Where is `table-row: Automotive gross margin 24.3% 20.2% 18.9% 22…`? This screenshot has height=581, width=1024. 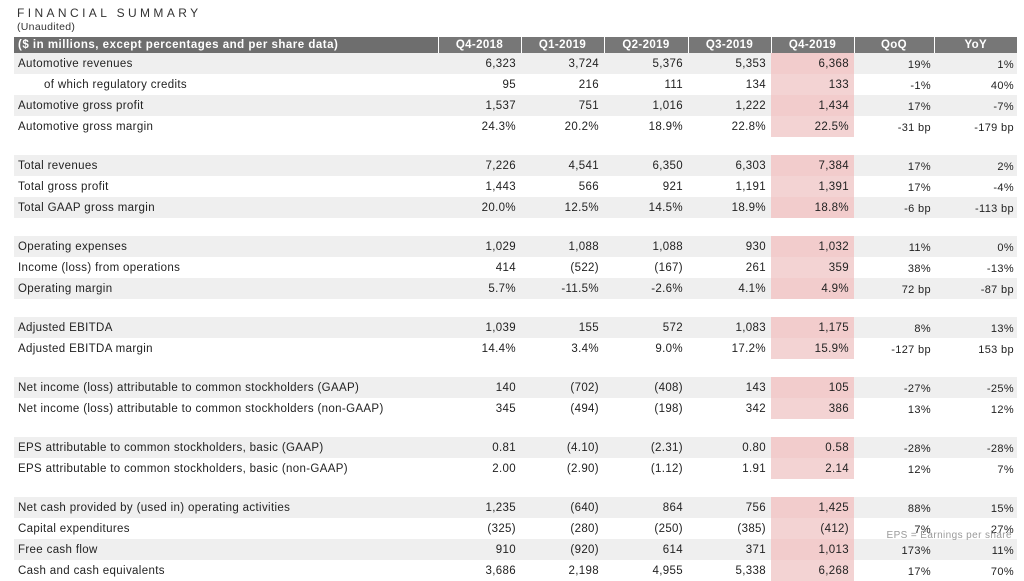 table-row: Automotive gross margin 24.3% 20.2% 18.9% 22… is located at coordinates (515, 126).